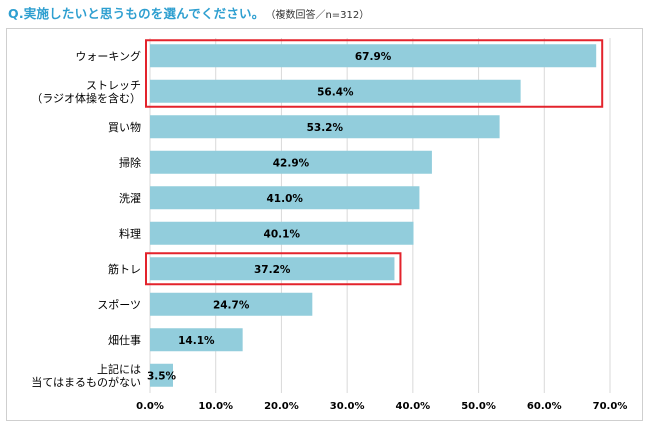 This screenshot has width=650, height=425. What do you see at coordinates (215, 406) in the screenshot?
I see `x-tick-label: 10.0%` at bounding box center [215, 406].